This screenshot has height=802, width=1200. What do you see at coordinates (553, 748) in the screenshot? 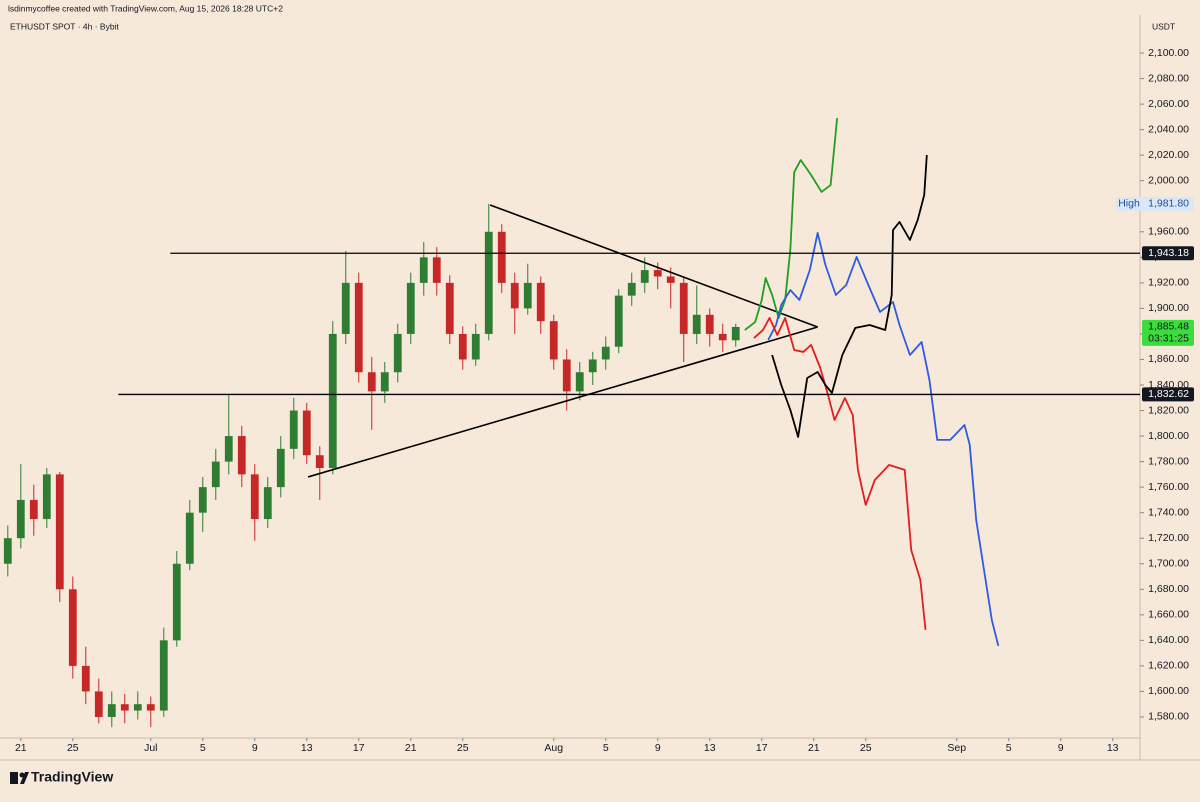
I see `x-tick-label: Aug` at bounding box center [553, 748].